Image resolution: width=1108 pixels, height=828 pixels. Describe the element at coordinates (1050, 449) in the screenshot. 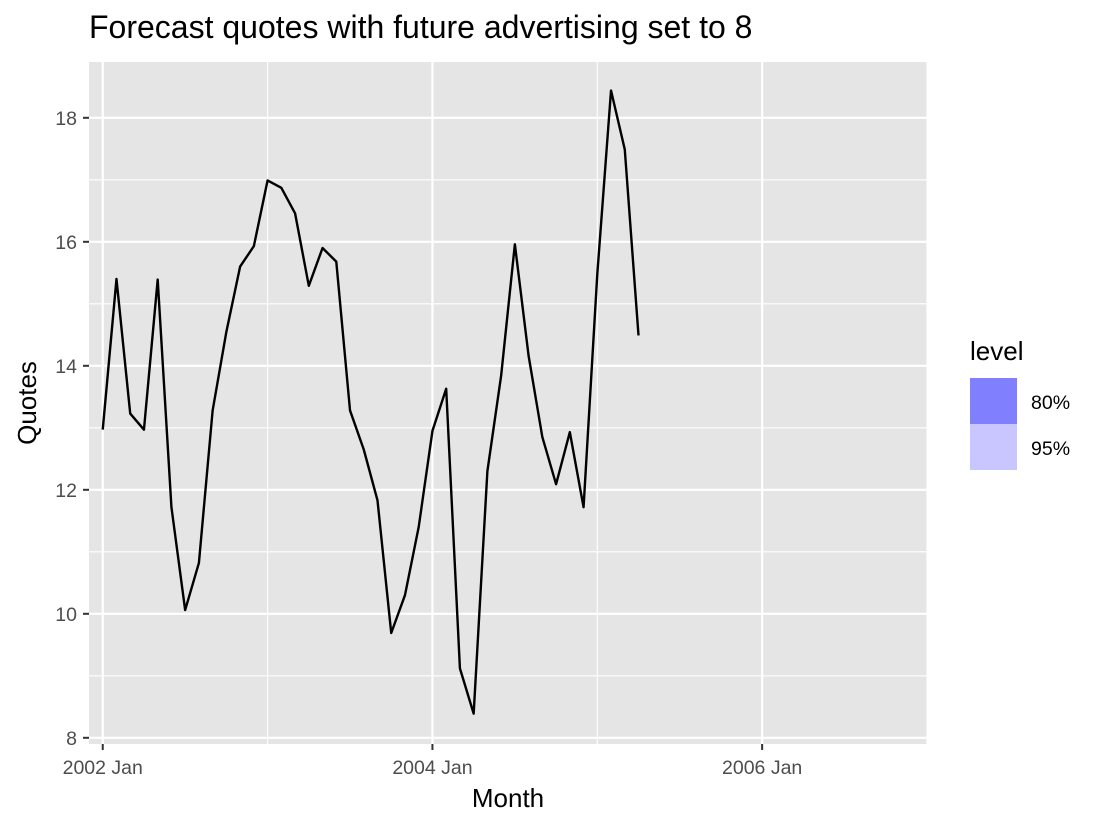

I see `legend-label-95: 95%` at that location.